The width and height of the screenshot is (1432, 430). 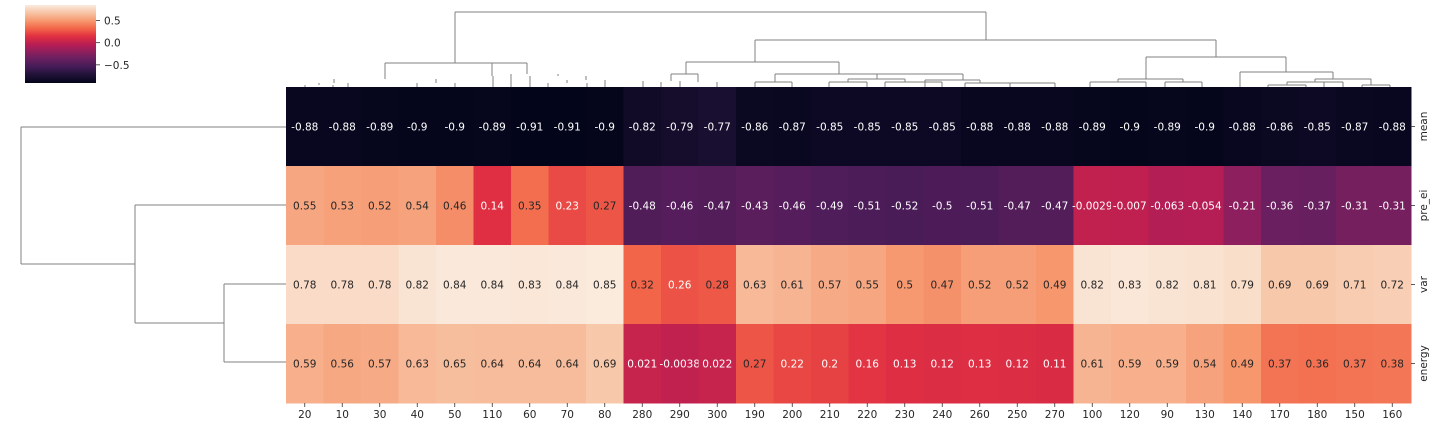 I want to click on cell-annotation: -0.86, so click(x=754, y=128).